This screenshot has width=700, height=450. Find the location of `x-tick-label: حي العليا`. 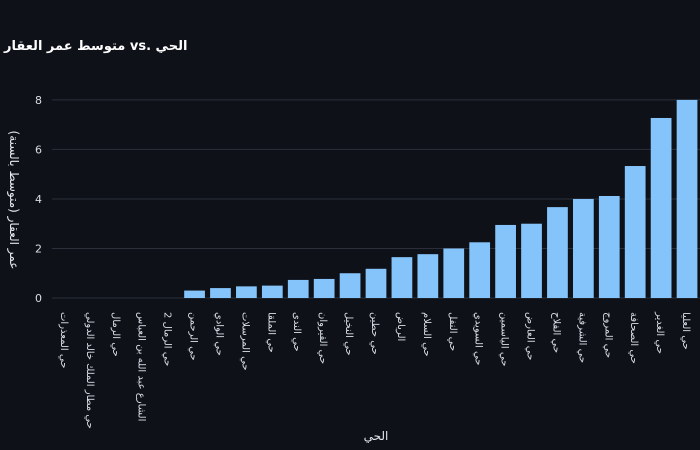

x-tick-label: حي العليا is located at coordinates (685, 331).